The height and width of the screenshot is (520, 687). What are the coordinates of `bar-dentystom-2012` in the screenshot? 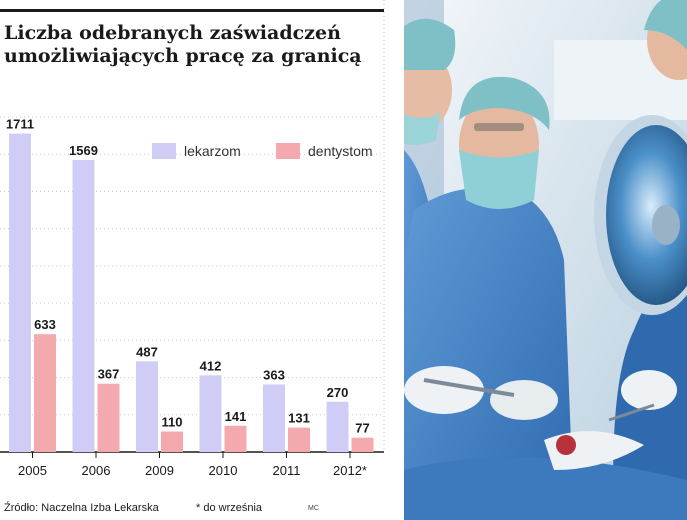 It's located at (362, 444).